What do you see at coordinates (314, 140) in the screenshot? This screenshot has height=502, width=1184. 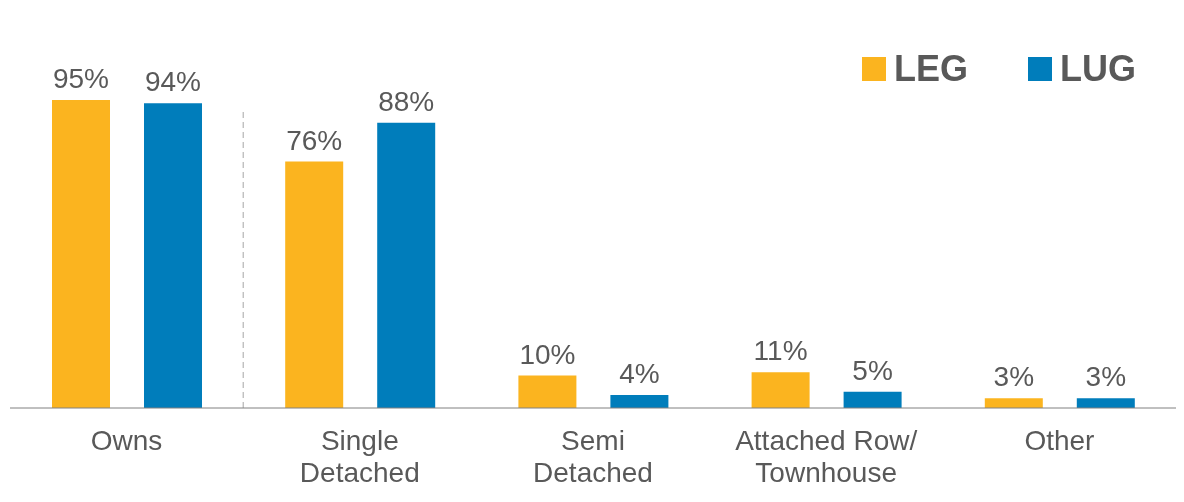 I see `data-label: 76%` at bounding box center [314, 140].